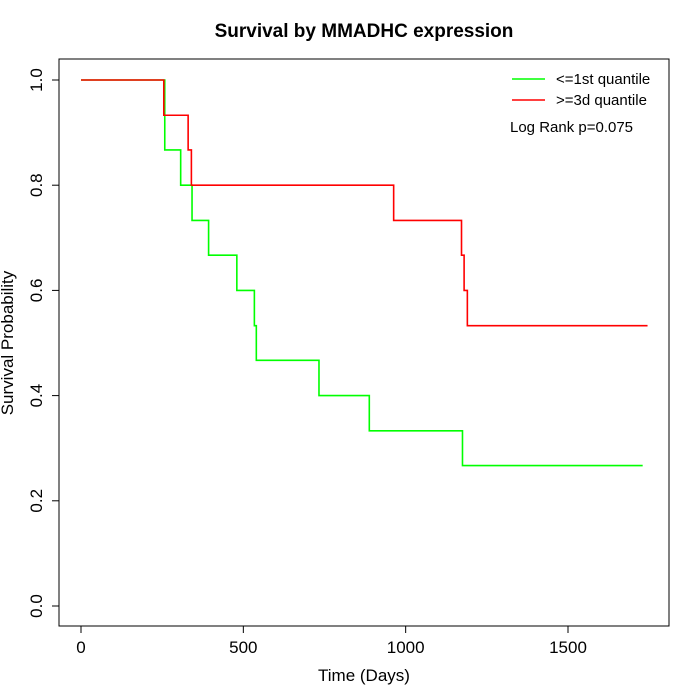 This screenshot has width=700, height=700. What do you see at coordinates (331, 641) in the screenshot?
I see `x-axis: 0 500 1000 1500` at bounding box center [331, 641].